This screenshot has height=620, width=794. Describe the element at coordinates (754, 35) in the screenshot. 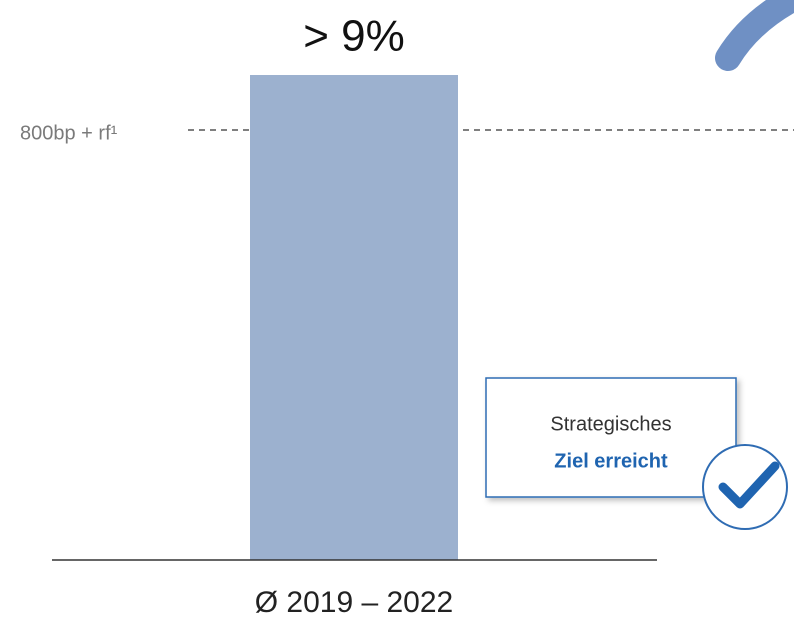

I see `decorative-swoosh` at that location.